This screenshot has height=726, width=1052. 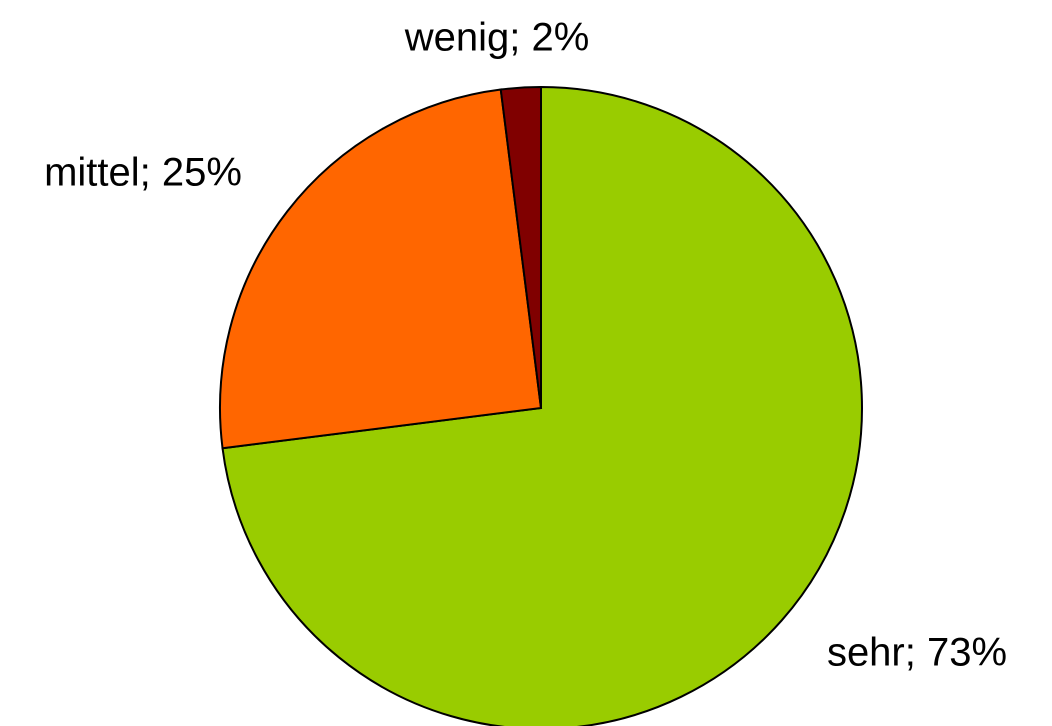 I want to click on pie-slice, so click(x=520, y=247).